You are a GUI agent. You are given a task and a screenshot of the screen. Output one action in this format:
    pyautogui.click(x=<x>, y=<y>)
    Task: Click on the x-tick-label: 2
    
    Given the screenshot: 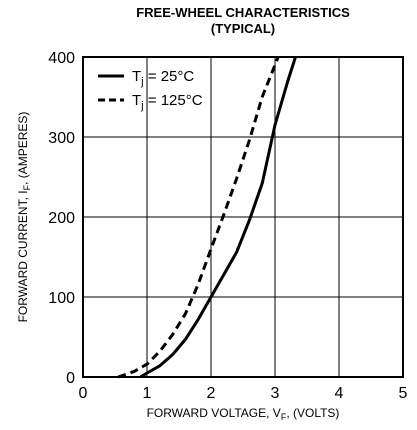 What is the action you would take?
    pyautogui.click(x=211, y=393)
    